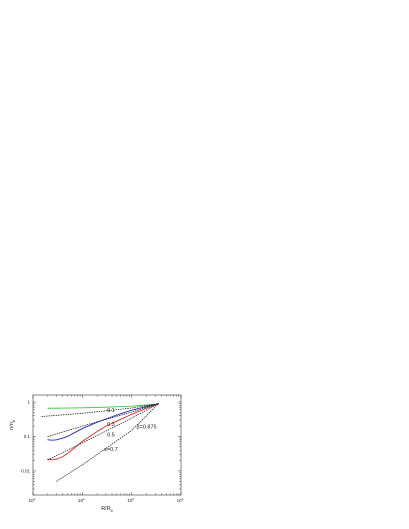 The height and width of the screenshot is (529, 409). I want to click on plot-frame, so click(107, 445).